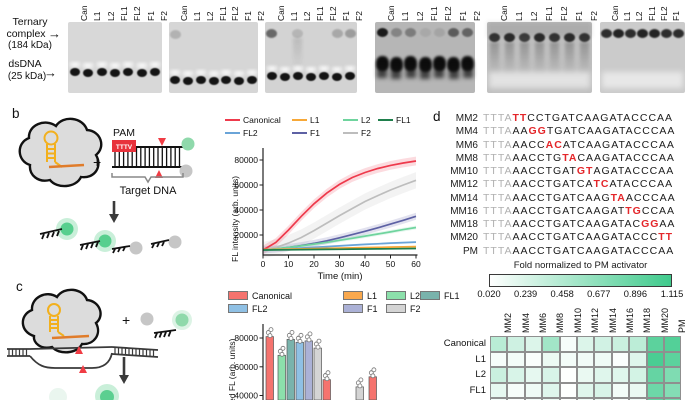  What do you see at coordinates (537, 131) in the screenshot?
I see `sequence-segment-mm: GG` at bounding box center [537, 131].